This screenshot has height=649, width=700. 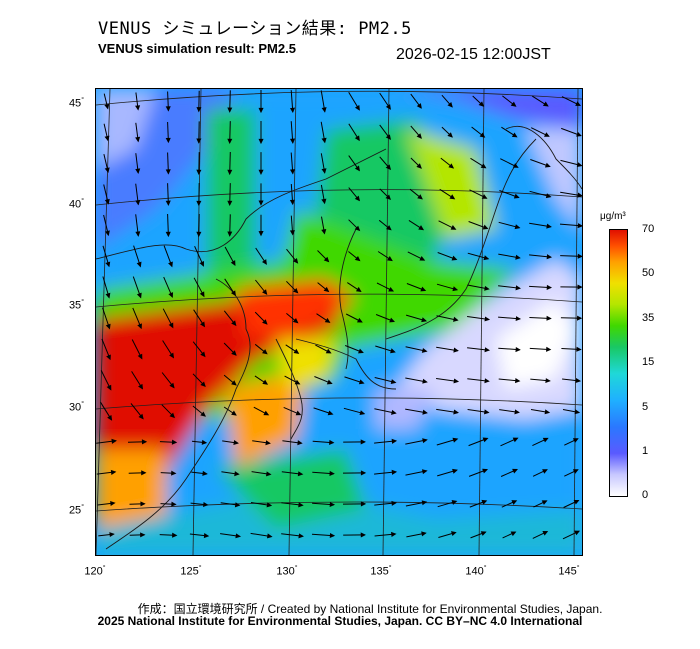 I want to click on lat-label-30: 30°, so click(x=76, y=407).